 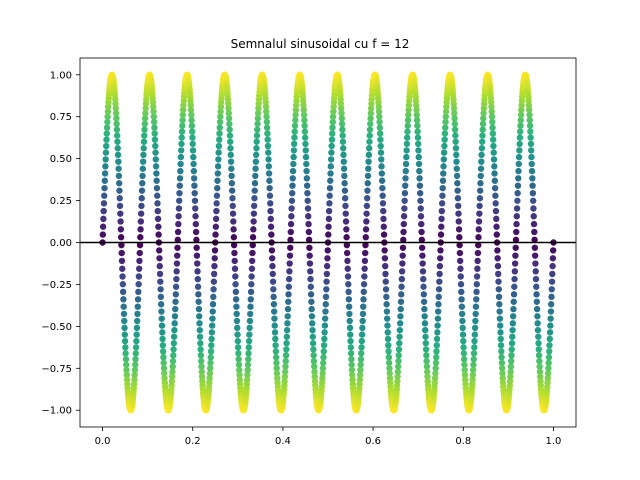 I want to click on y-tick-label: −1.00, so click(x=56, y=411).